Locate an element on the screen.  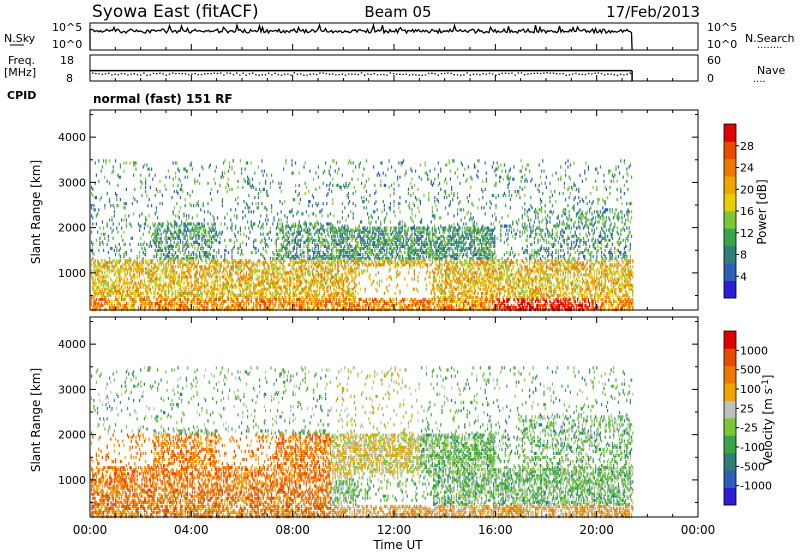
velocity-ytick-label: 3000 is located at coordinates (72, 389).